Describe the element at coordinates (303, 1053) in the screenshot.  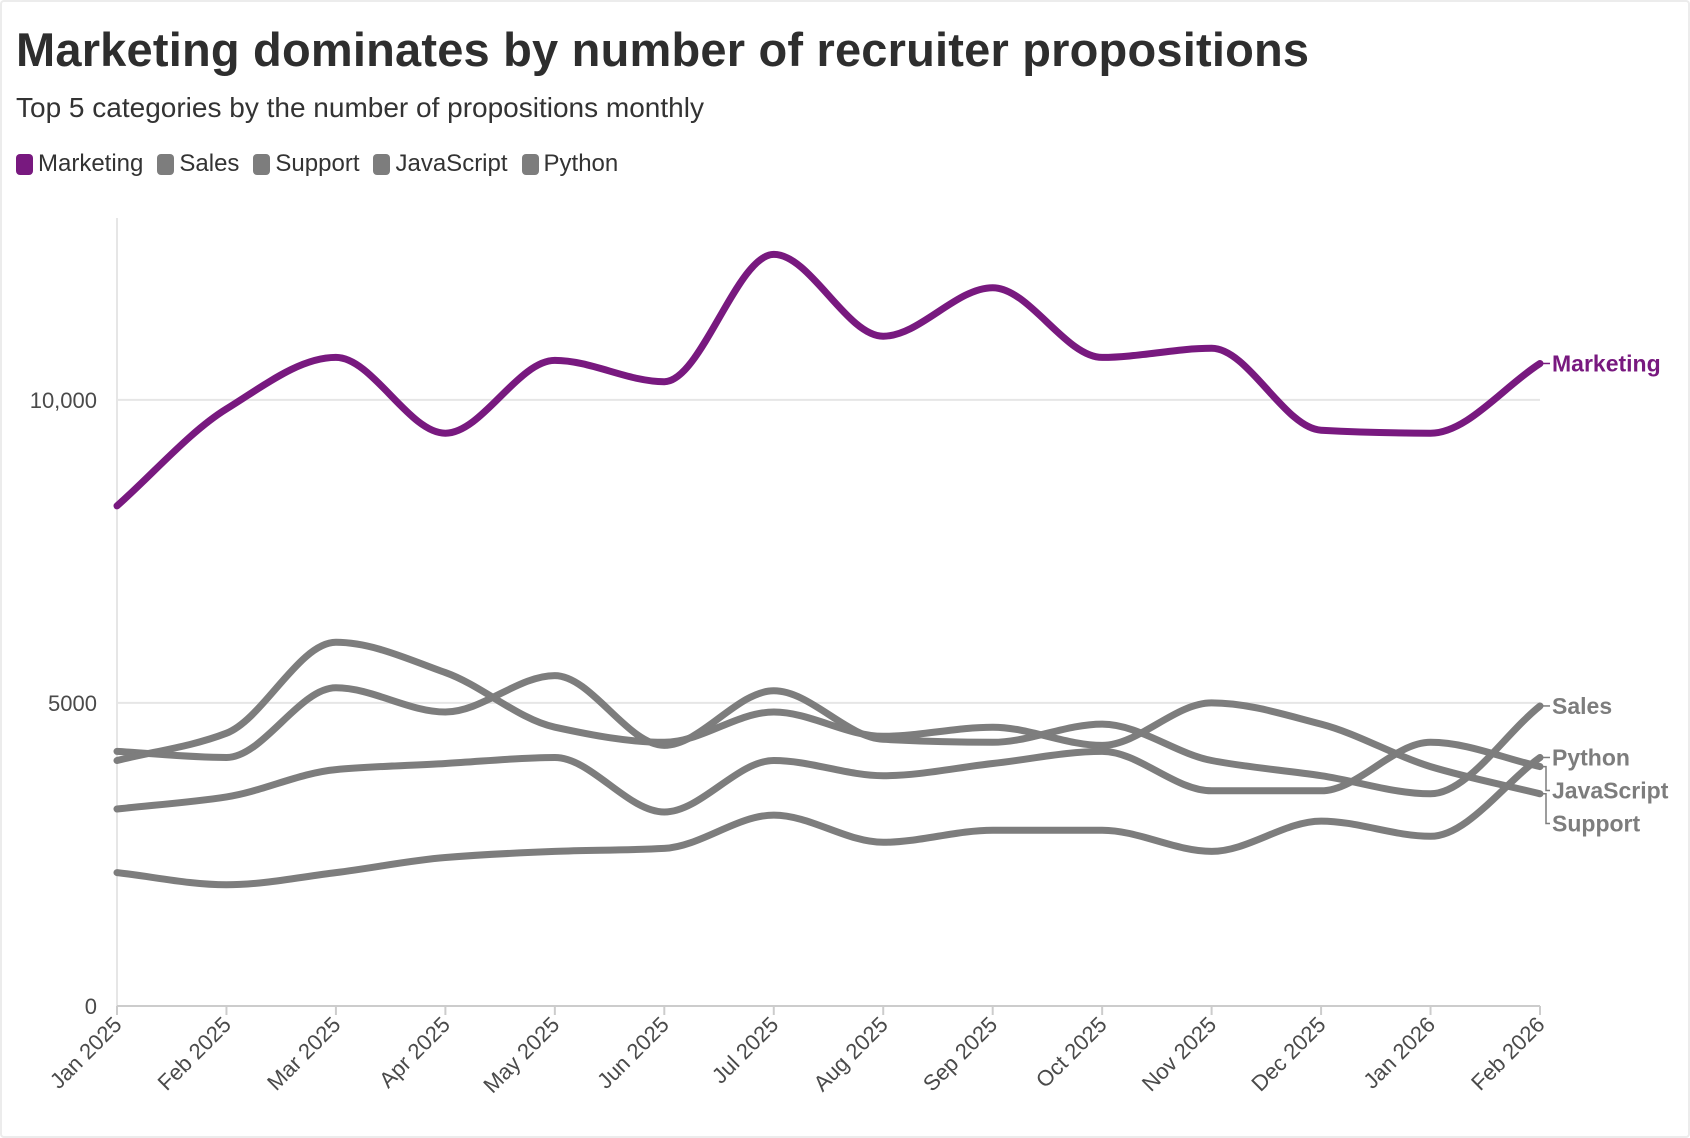
I see `x-tick-label-mar-2025: Mar 2025` at that location.